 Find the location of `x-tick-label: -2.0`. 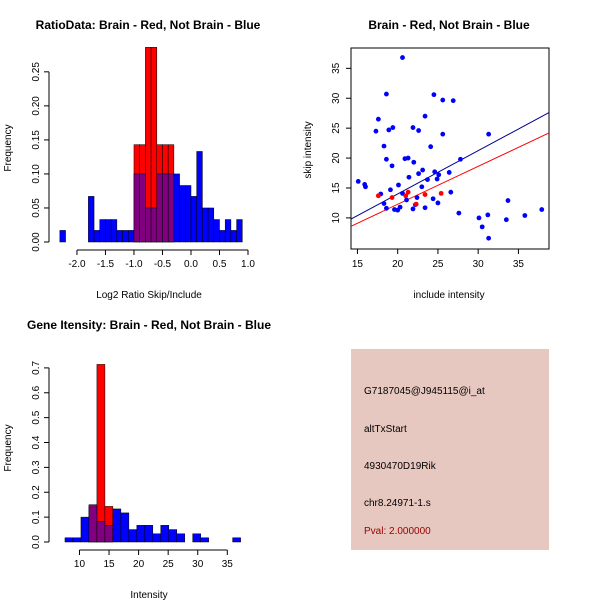

x-tick-label: -2.0 is located at coordinates (77, 264).